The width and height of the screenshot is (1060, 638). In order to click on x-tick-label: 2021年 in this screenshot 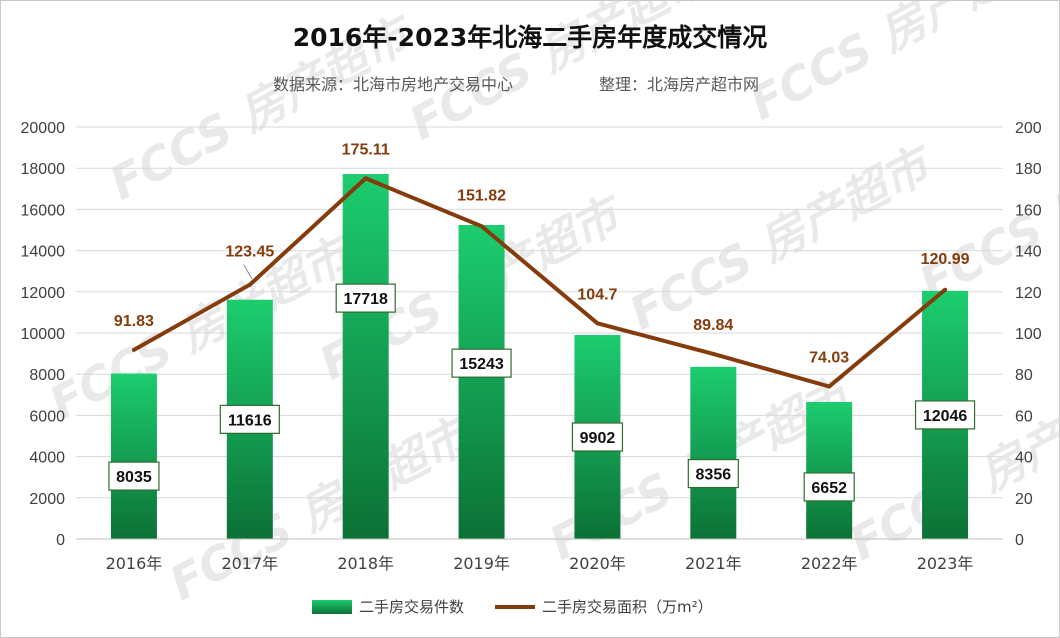, I will do `click(713, 563)`.